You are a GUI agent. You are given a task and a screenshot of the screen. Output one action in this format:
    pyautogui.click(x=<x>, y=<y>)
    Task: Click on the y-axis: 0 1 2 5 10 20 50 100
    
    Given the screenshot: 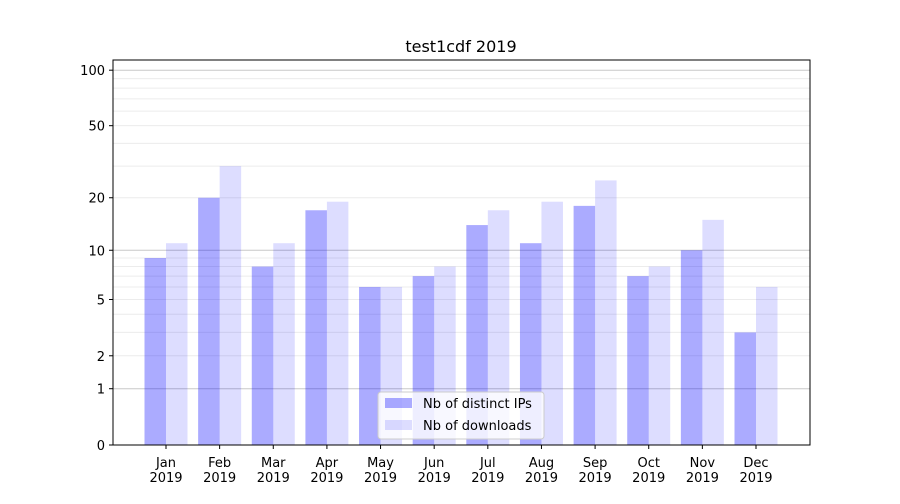 What is the action you would take?
    pyautogui.click(x=96, y=259)
    